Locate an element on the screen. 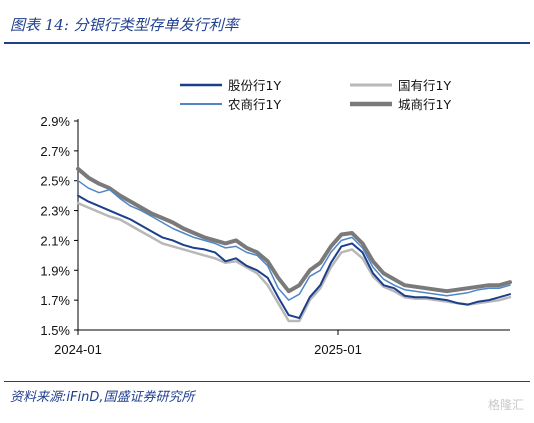 Image resolution: width=534 pixels, height=423 pixels. y-tick-label: 2.1% is located at coordinates (55, 240).